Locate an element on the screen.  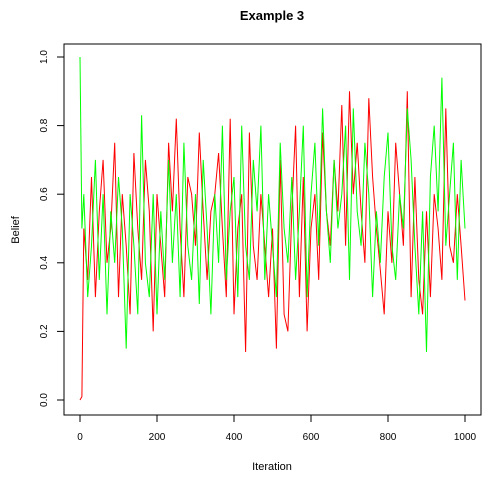
x-axis-label: Iteration is located at coordinates (272, 467).